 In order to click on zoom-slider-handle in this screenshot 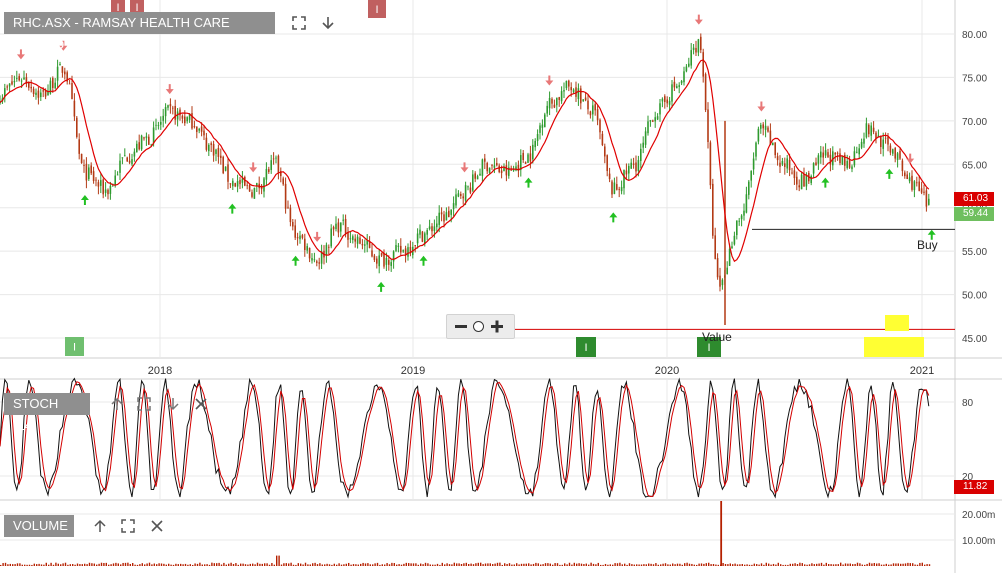, I will do `click(478, 326)`.